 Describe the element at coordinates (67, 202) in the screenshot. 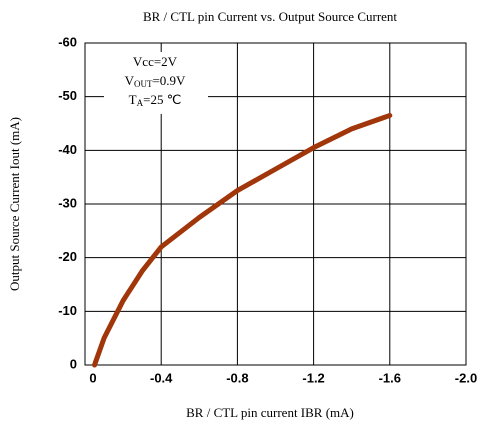

I see `y-tick-label: -30` at that location.